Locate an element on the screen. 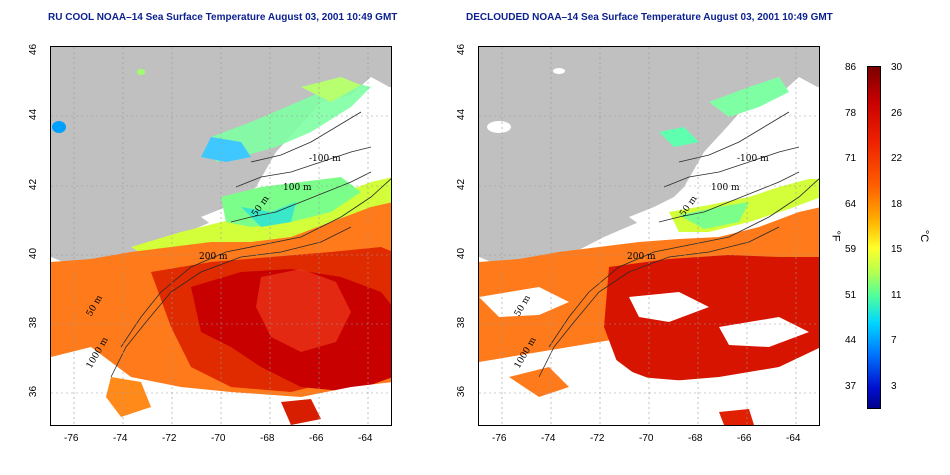  celsius-tick-label: 26 is located at coordinates (897, 113).